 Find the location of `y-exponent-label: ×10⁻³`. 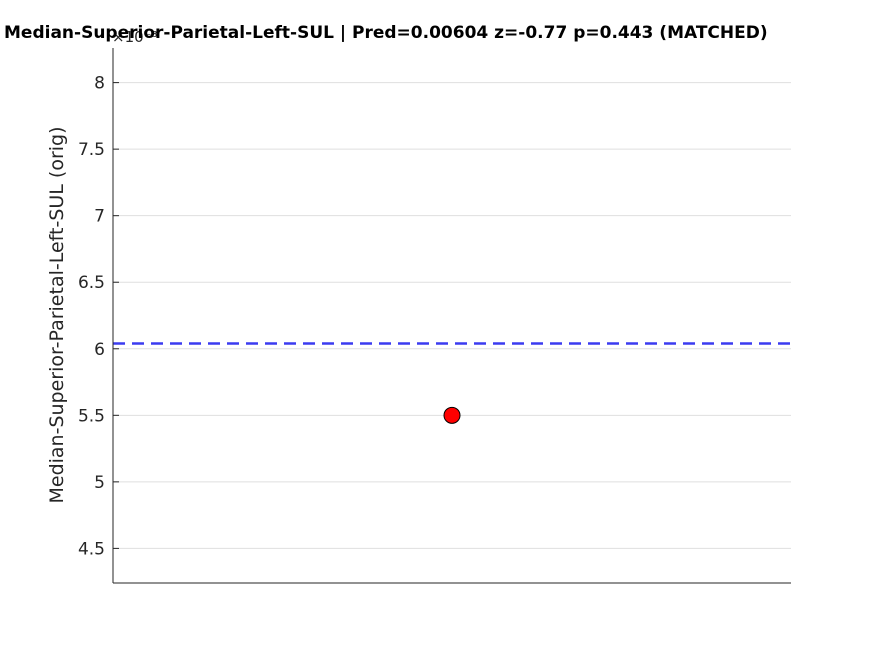

y-exponent-label: ×10⁻³ is located at coordinates (135, 37).